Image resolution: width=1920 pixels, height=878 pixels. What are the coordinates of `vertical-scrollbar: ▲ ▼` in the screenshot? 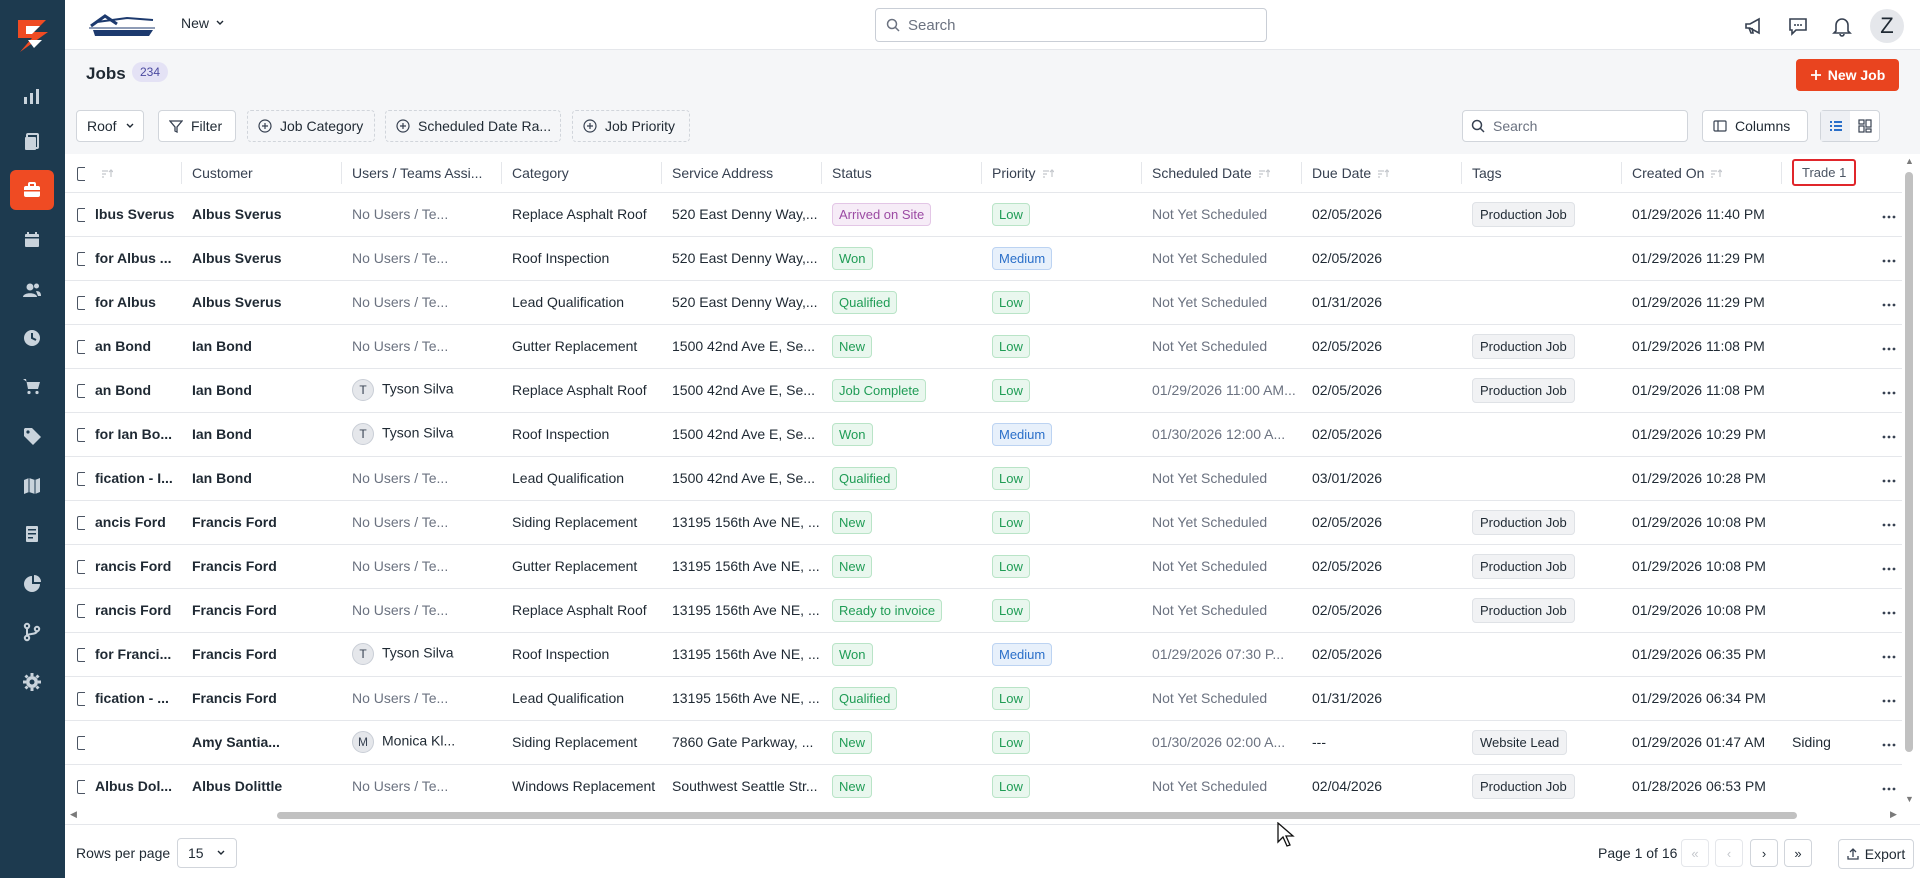 It's located at (1909, 481).